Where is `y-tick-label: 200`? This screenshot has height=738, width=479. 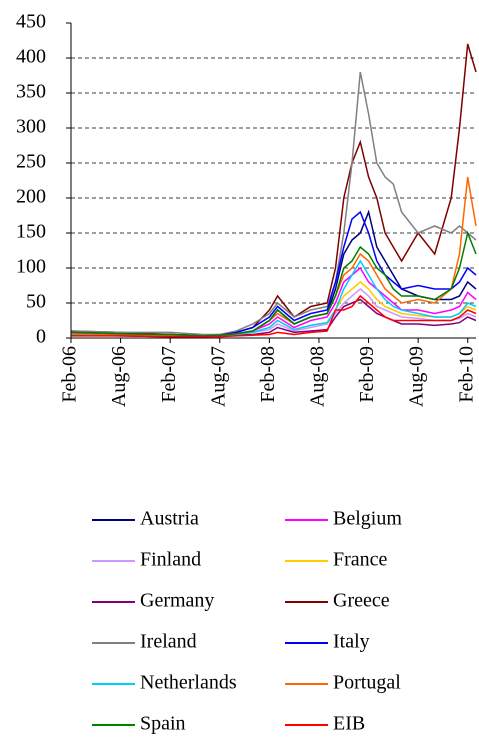
y-tick-label: 200 is located at coordinates (31, 197).